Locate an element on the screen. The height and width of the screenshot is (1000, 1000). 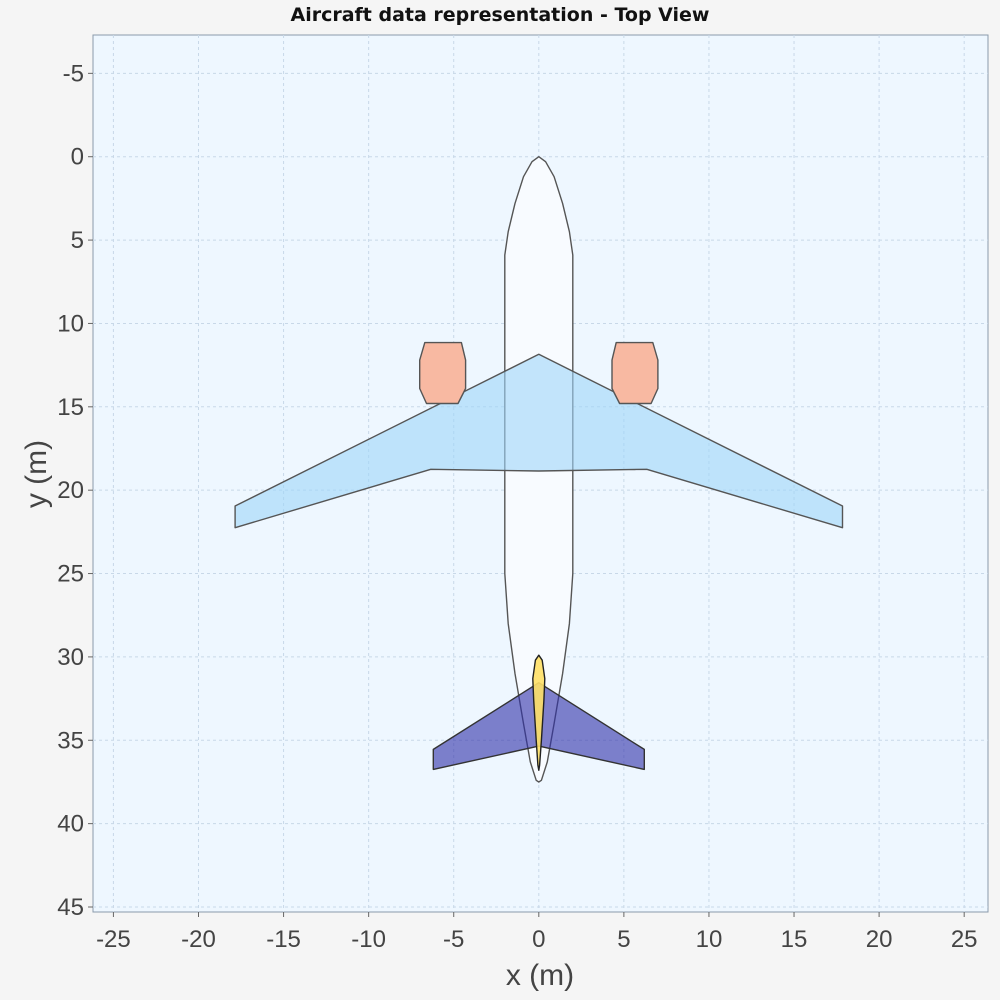
y-tick-label: -5 is located at coordinates (73, 73).